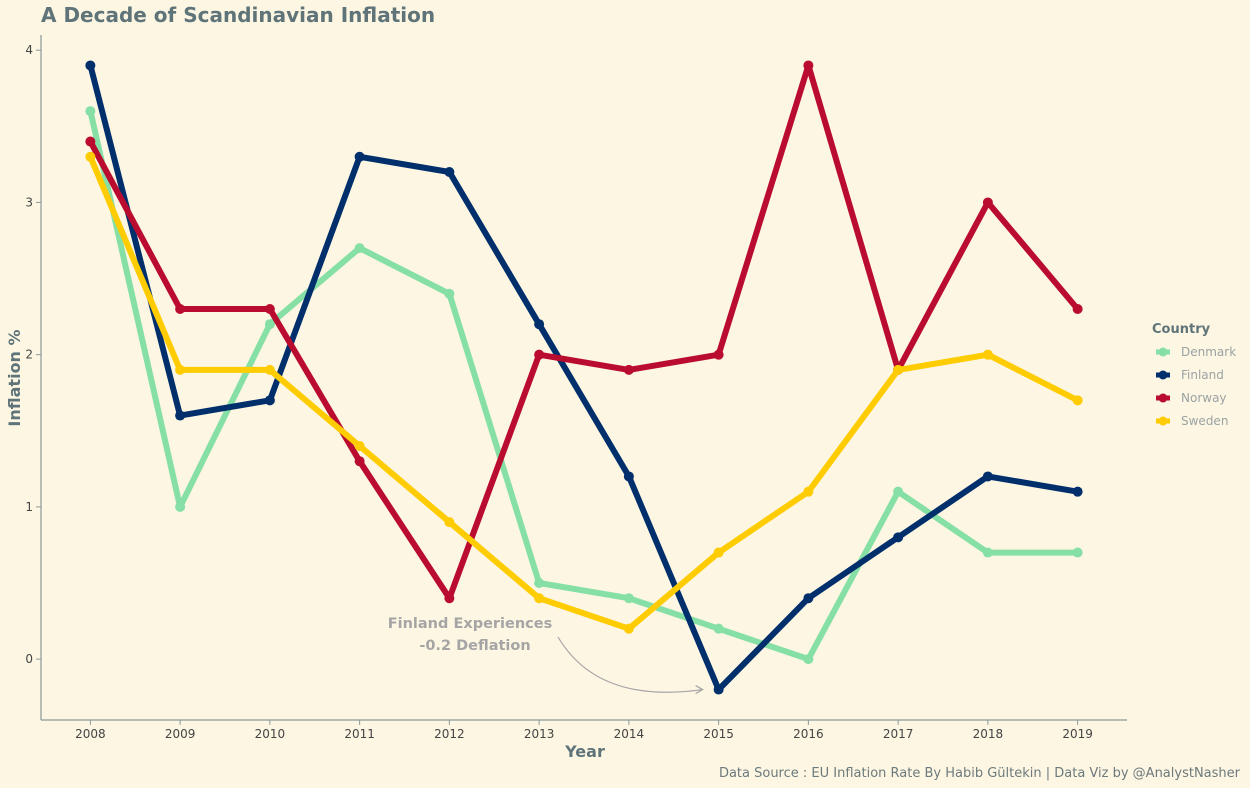 Image resolution: width=1250 pixels, height=788 pixels. Describe the element at coordinates (180, 734) in the screenshot. I see `x-tick-label: 2009` at that location.